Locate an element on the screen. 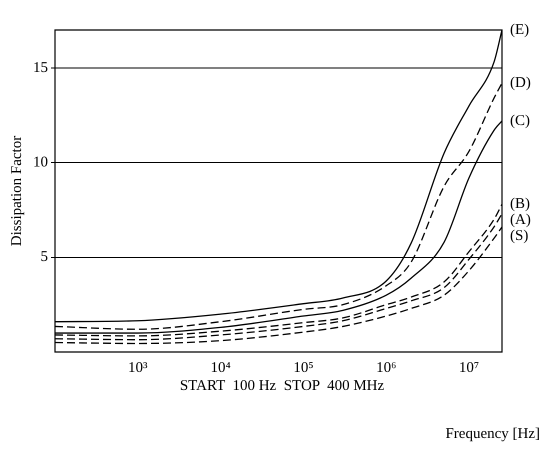  series-label: (B) is located at coordinates (520, 204).